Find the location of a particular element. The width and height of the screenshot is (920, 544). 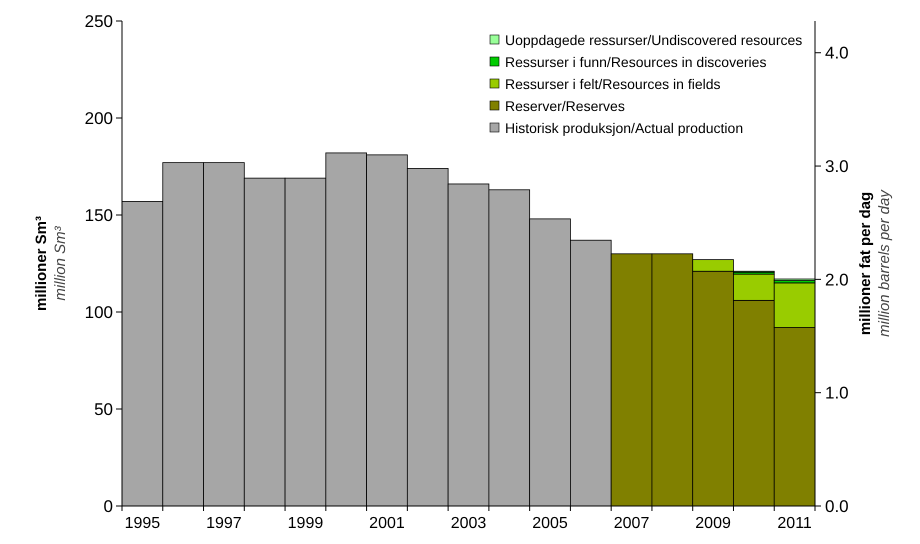

x-tick-label: 2003 is located at coordinates (468, 523).